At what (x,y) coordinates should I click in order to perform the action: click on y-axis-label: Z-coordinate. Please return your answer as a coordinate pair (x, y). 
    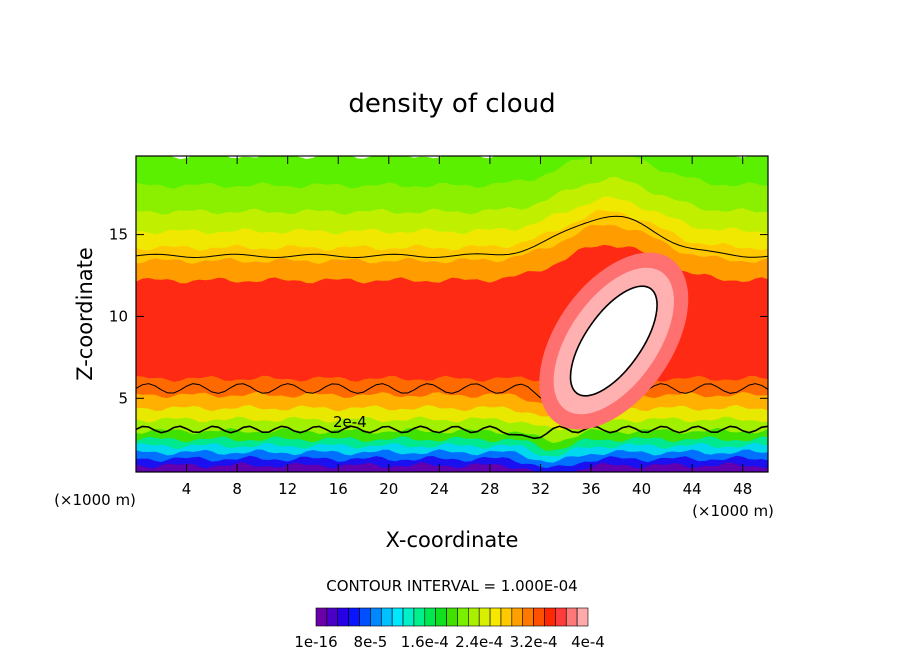
    Looking at the image, I should click on (85, 314).